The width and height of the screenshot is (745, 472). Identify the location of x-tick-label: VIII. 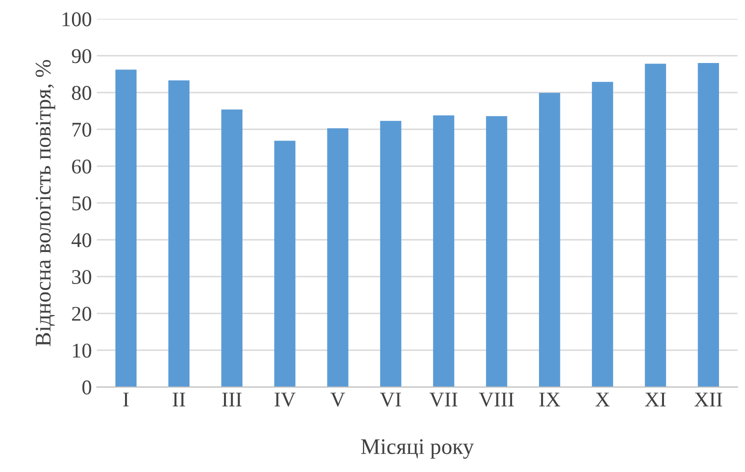
(496, 399).